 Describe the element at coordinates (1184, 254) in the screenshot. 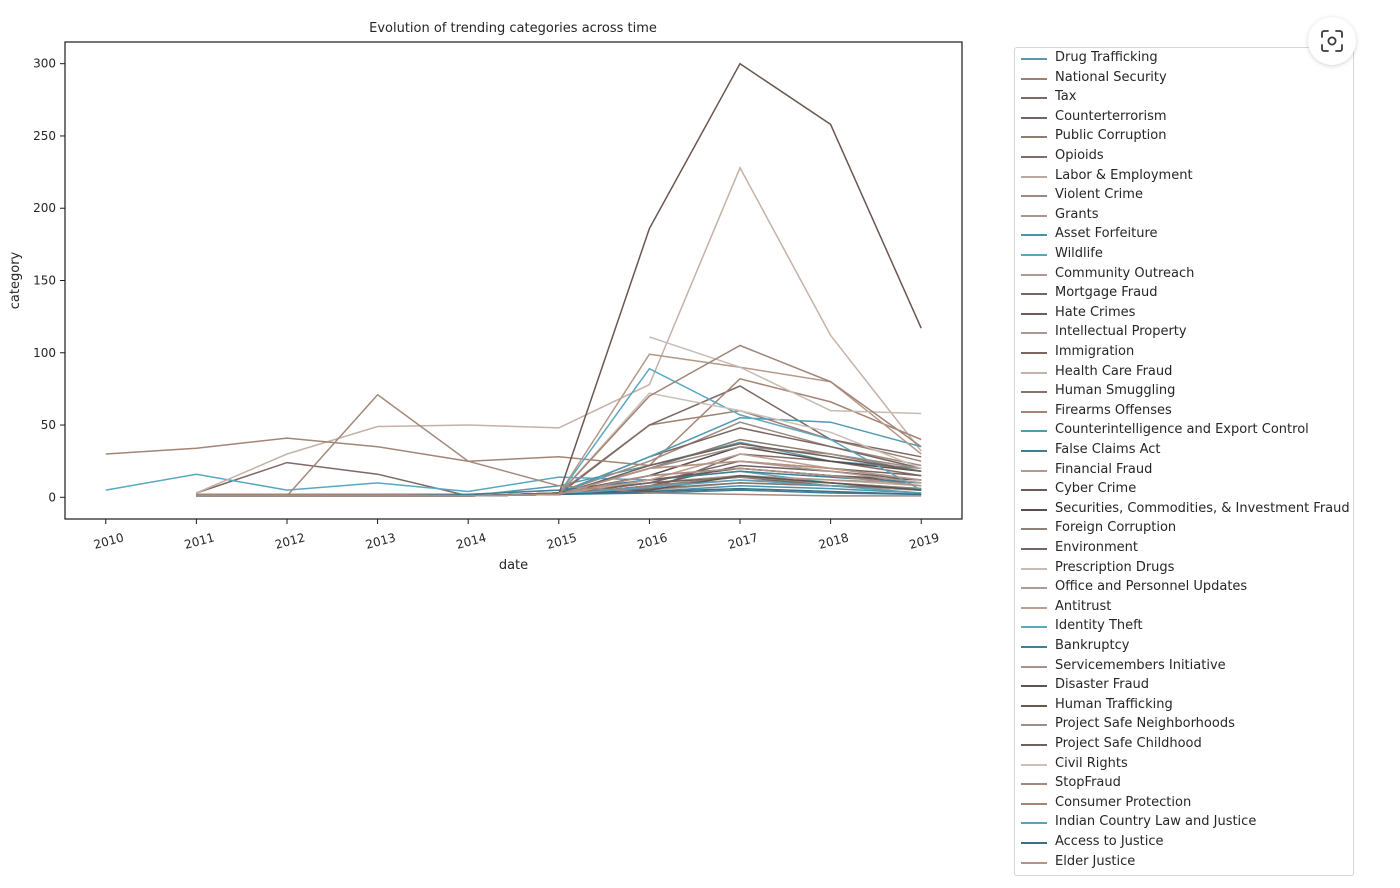

I see `legend-item: Wildlife` at that location.